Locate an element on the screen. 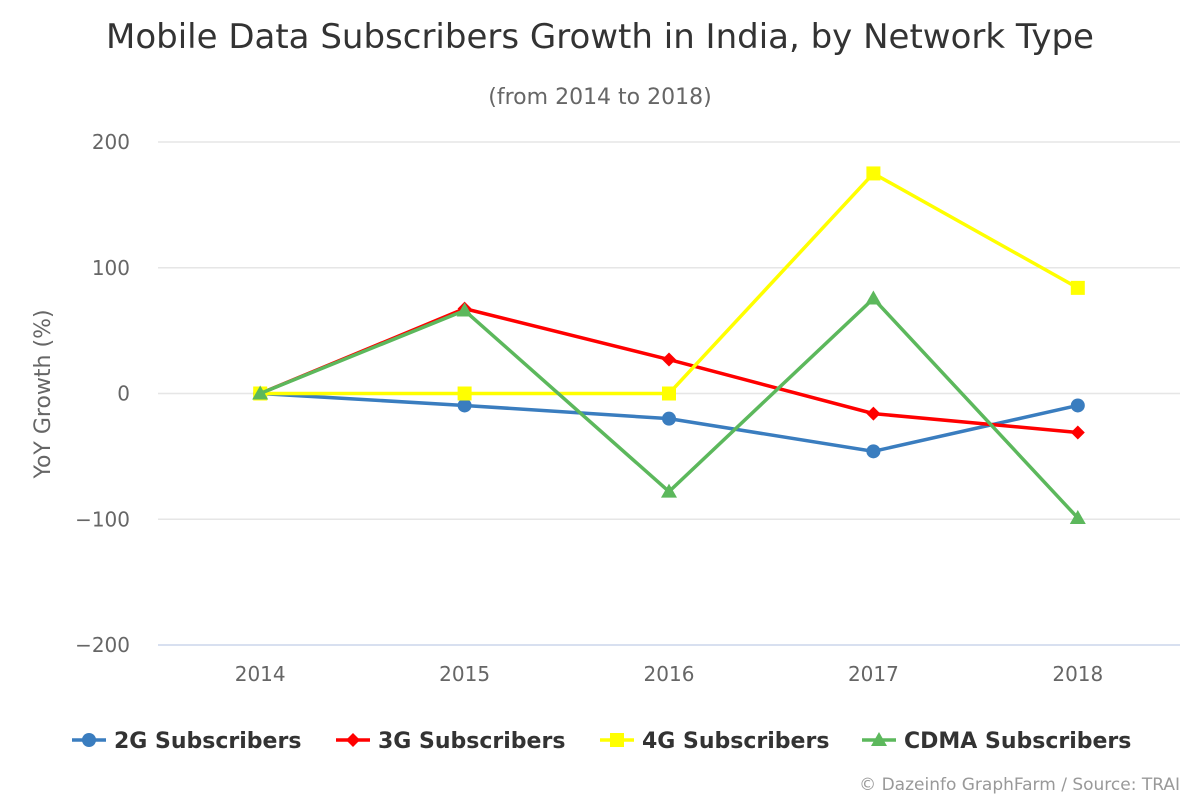  legend-item: 3G Subscribers is located at coordinates (450, 741).